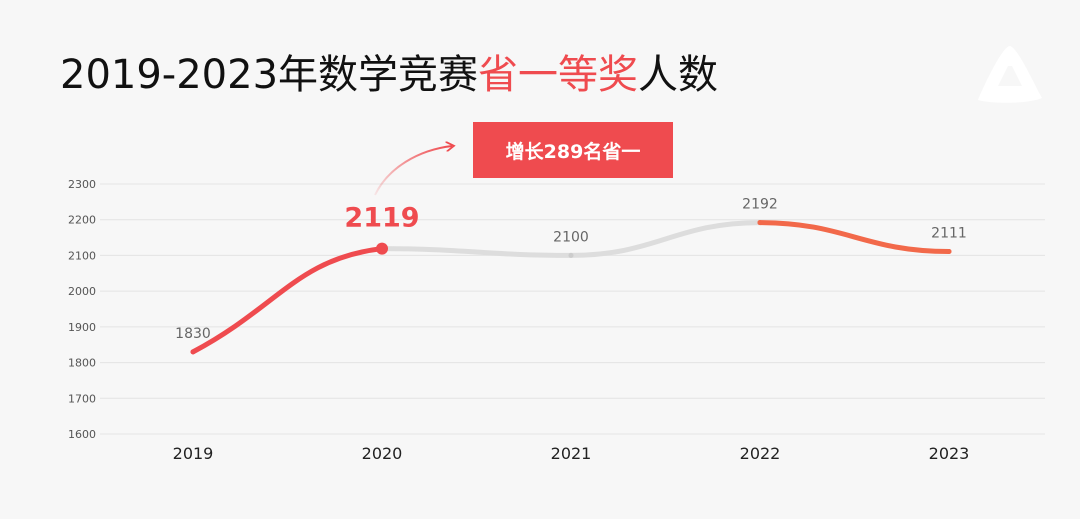 This screenshot has height=519, width=1080. What do you see at coordinates (193, 334) in the screenshot?
I see `data-label: 1830` at bounding box center [193, 334].